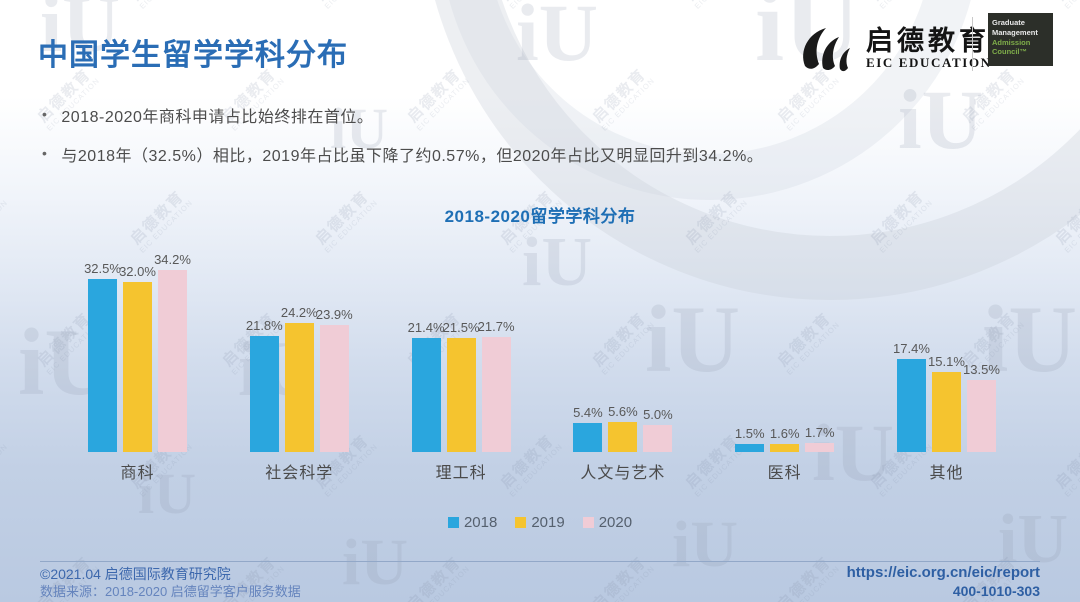 The image size is (1080, 602). What do you see at coordinates (784, 473) in the screenshot?
I see `category-label: 医科` at bounding box center [784, 473].